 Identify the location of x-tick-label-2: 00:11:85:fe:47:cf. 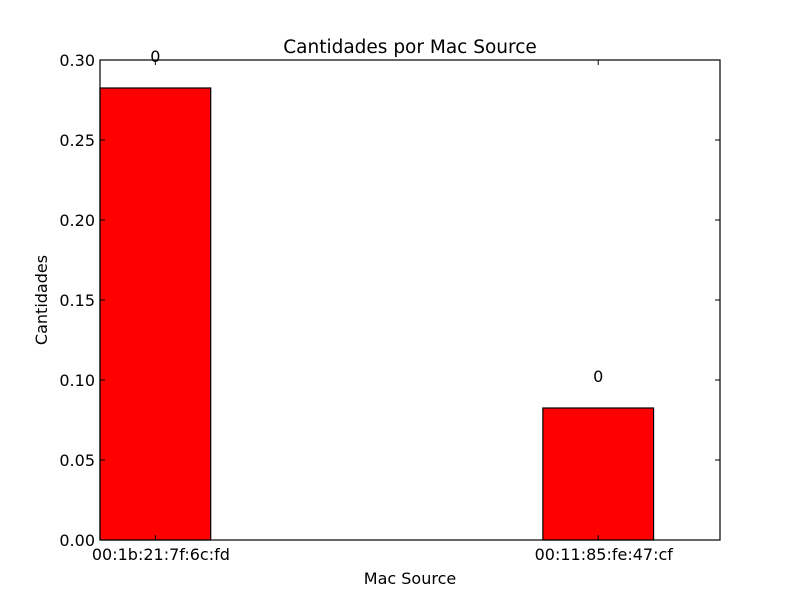
(604, 554).